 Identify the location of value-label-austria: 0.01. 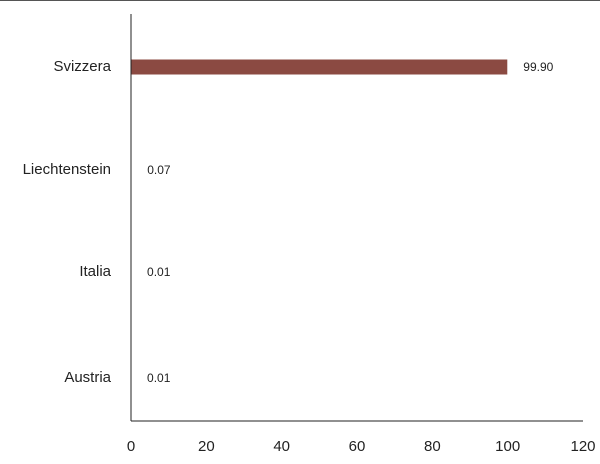
(159, 378).